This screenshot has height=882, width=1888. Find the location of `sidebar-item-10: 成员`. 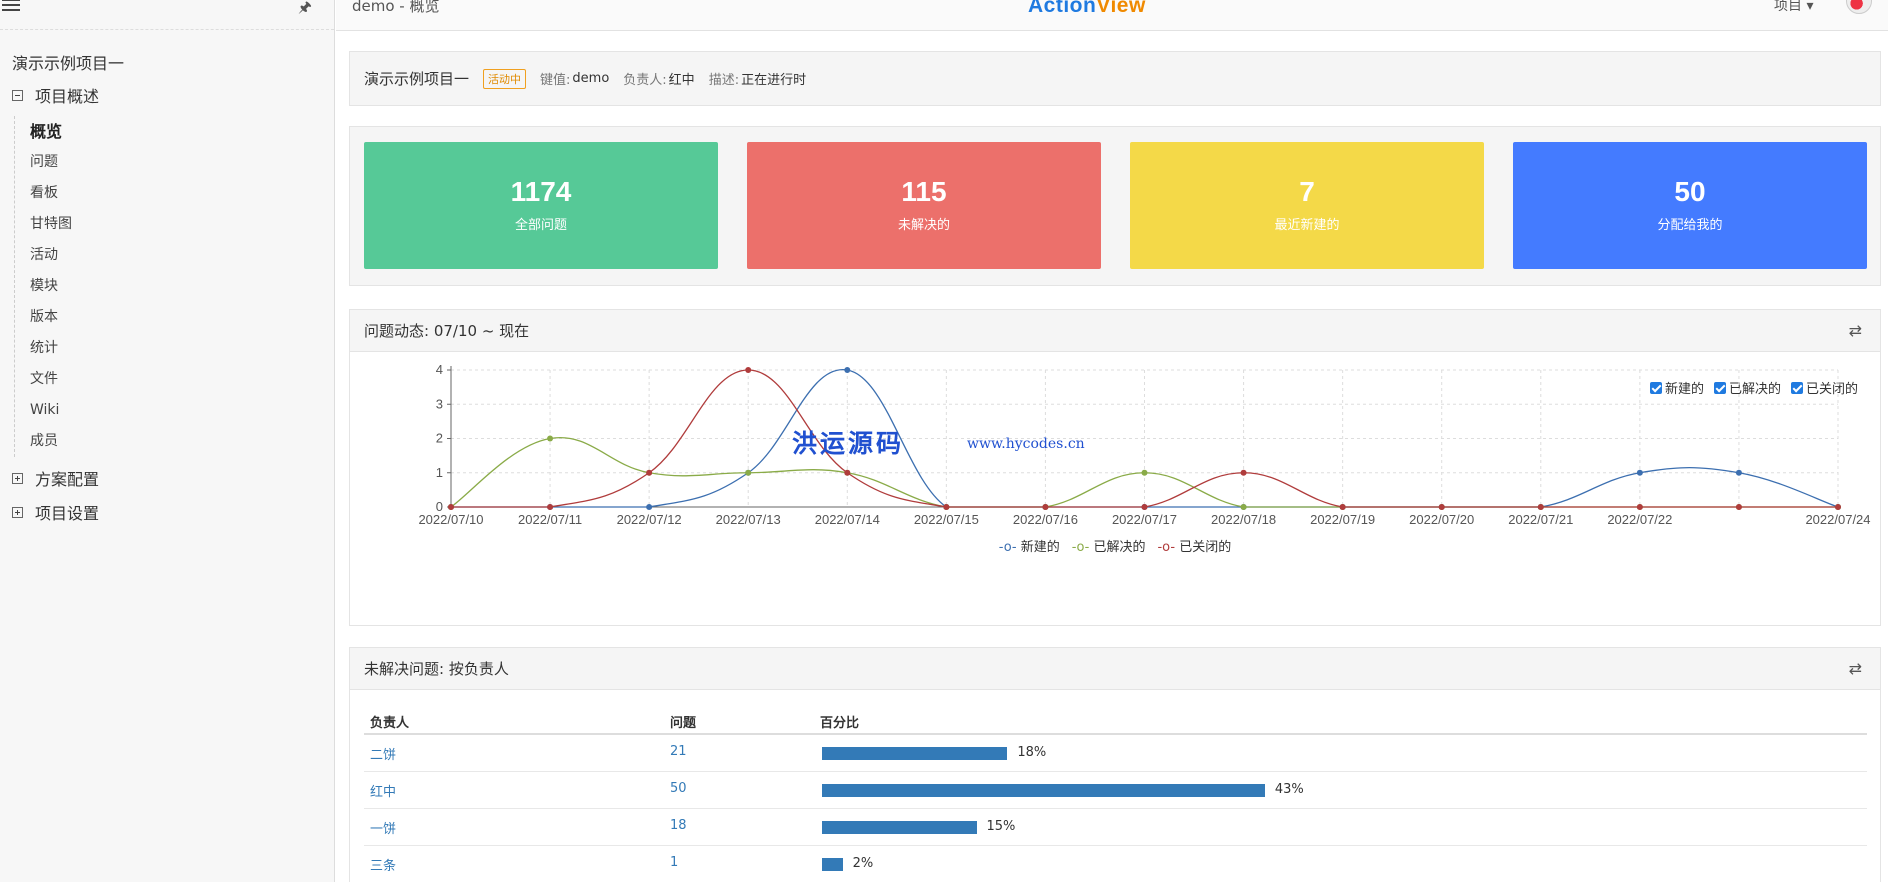

sidebar-item-10: 成员 is located at coordinates (44, 441).